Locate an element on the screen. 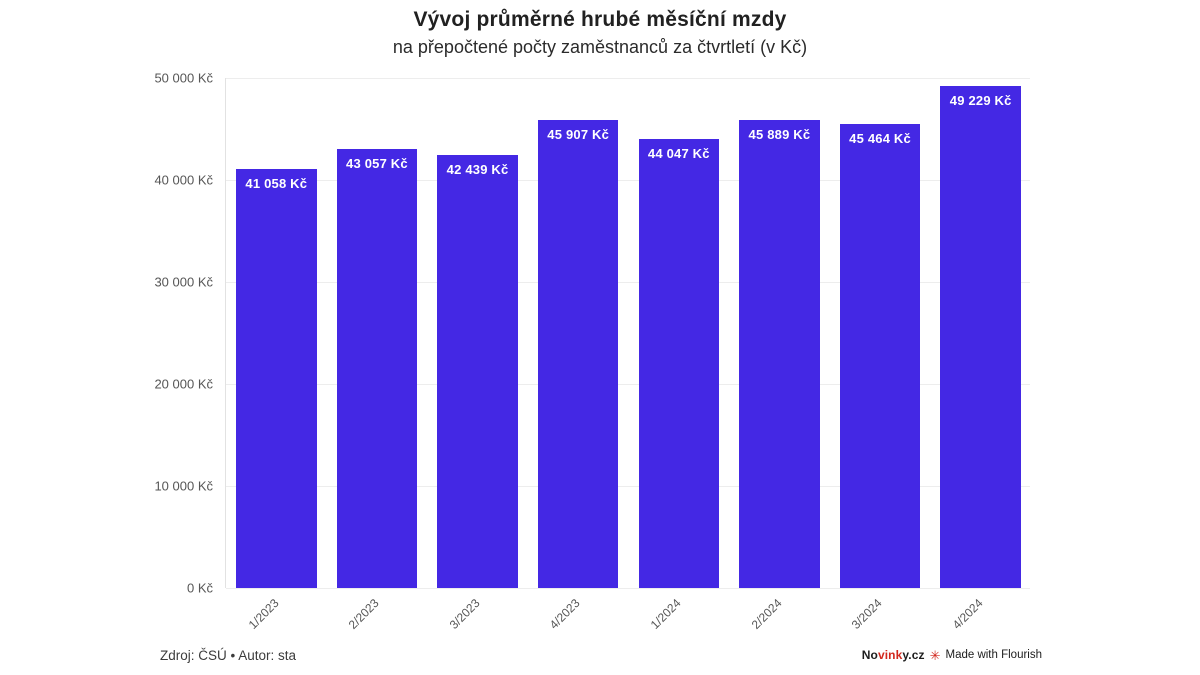  chart-title: Vývoj průměrné hrubé měsíční mzdy is located at coordinates (600, 19).